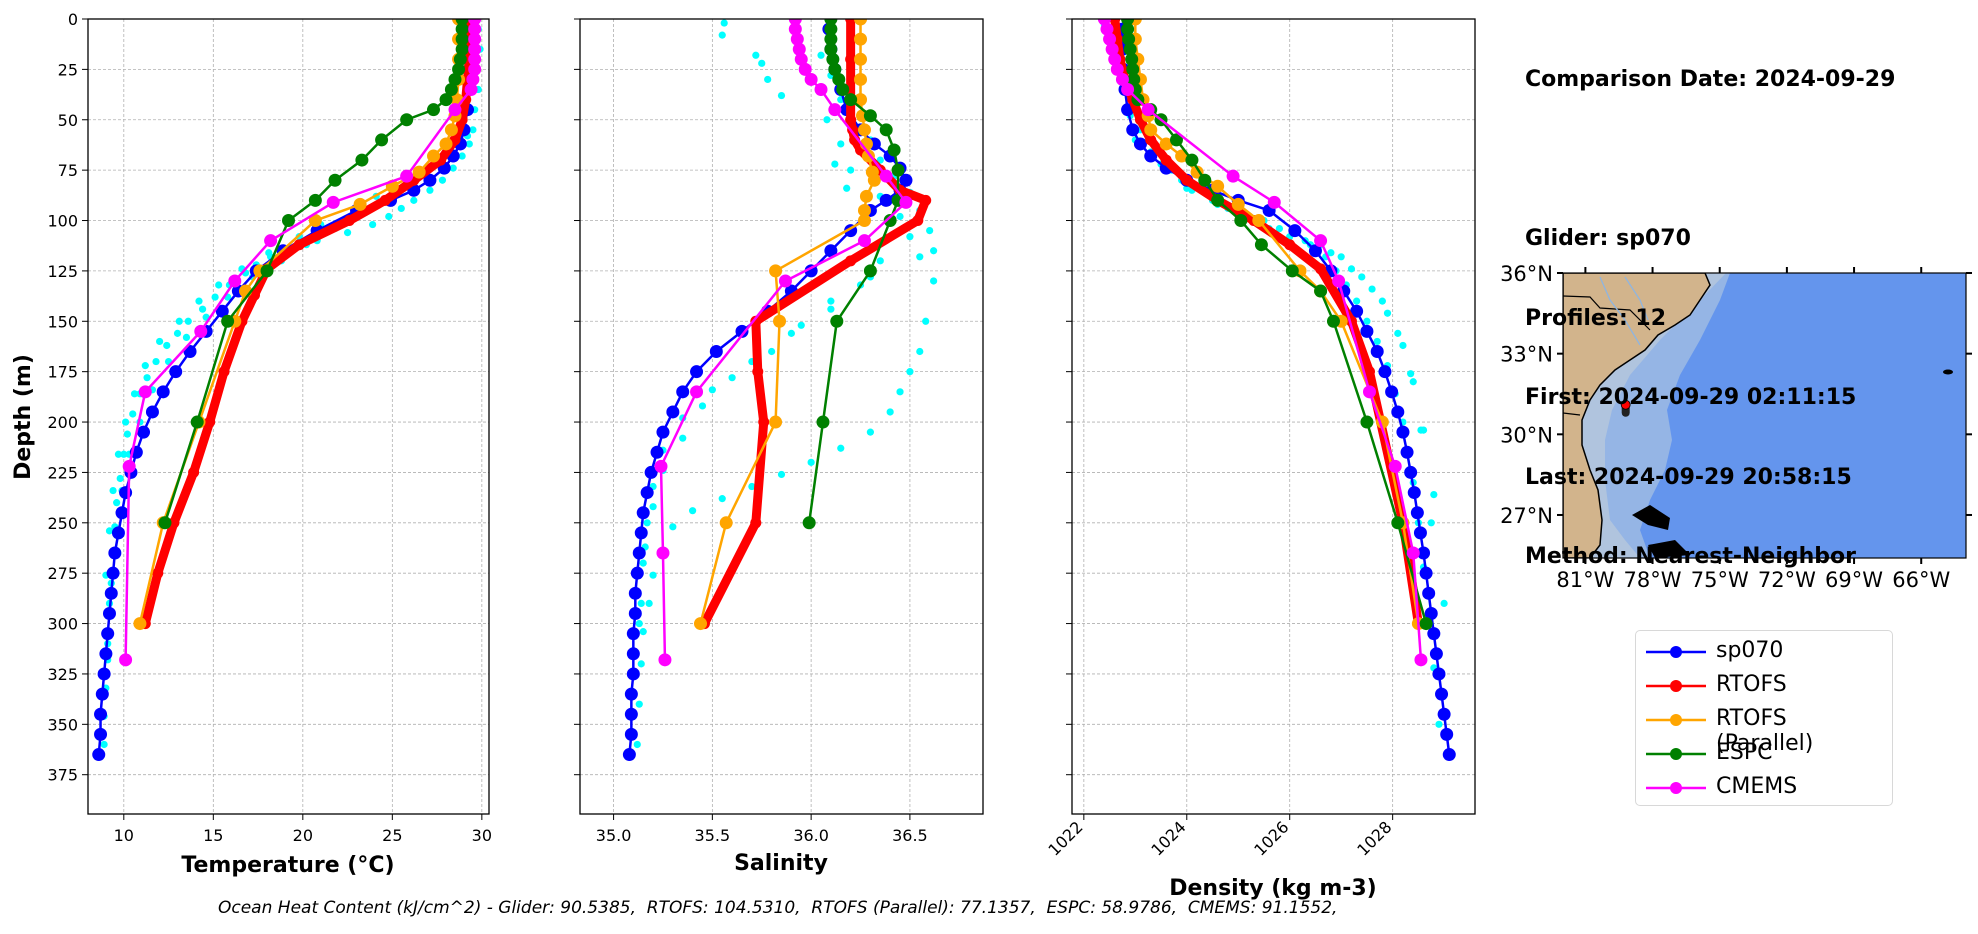 This screenshot has height=934, width=1978. I want to click on y-tick-label: 250, so click(62, 523).